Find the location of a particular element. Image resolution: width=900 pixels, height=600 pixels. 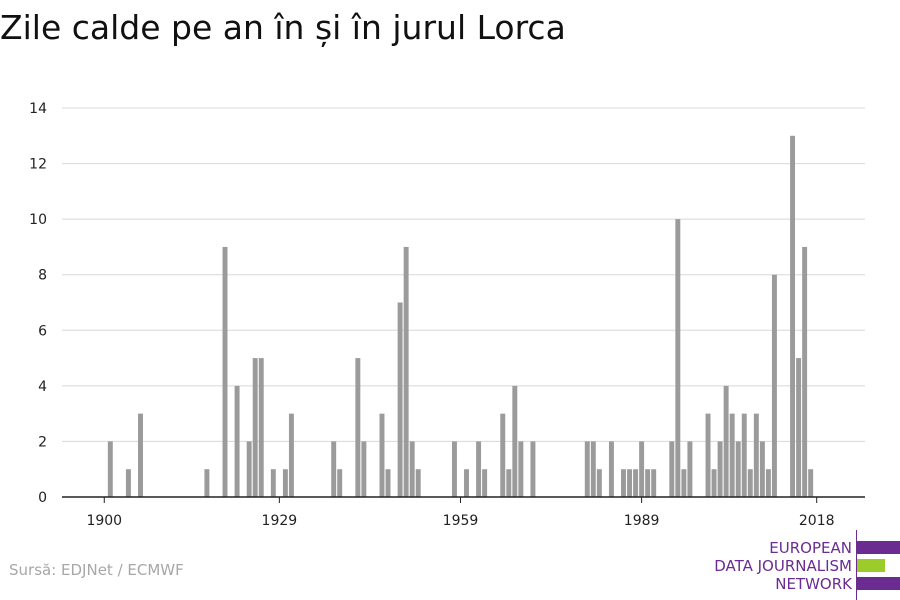

bar-1986 is located at coordinates (623, 483).